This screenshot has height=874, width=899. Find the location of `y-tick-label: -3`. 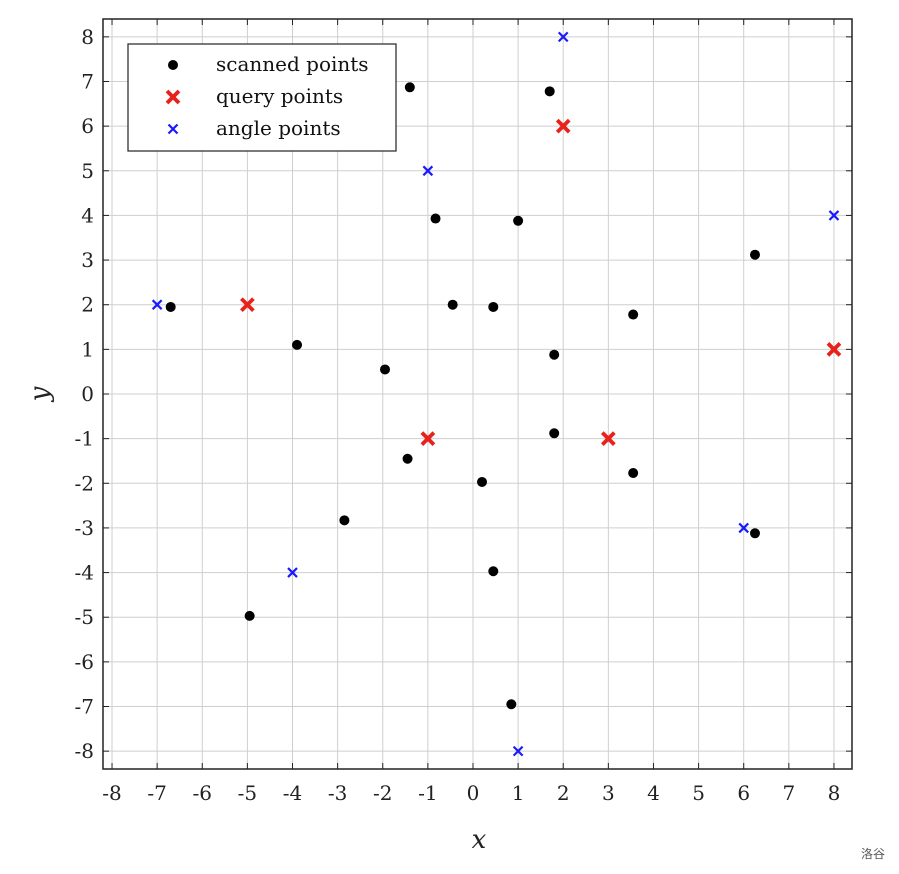

y-tick-label: -3 is located at coordinates (84, 528).